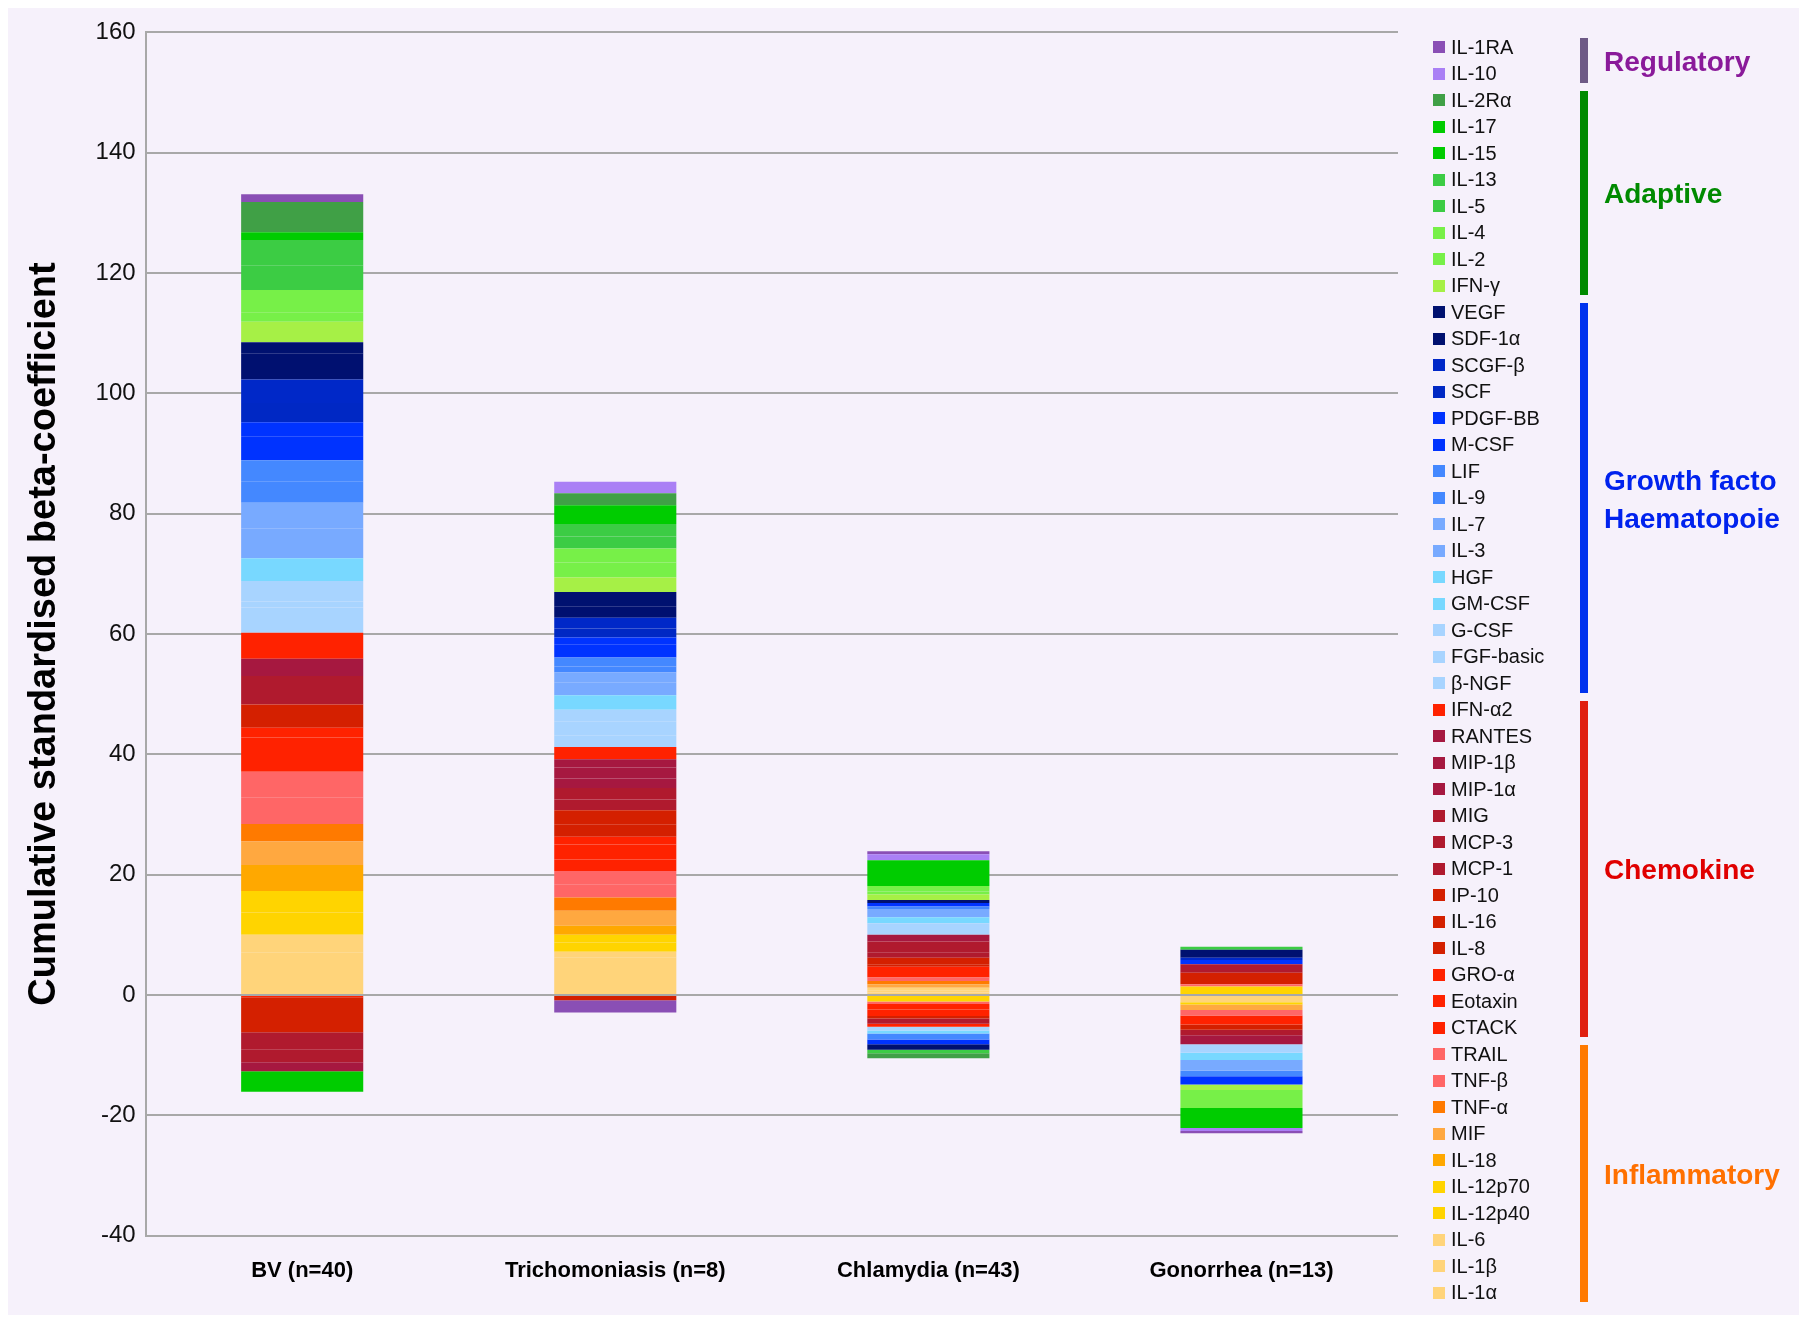 The width and height of the screenshot is (1807, 1323). I want to click on legend-label: IL-18, so click(1474, 1160).